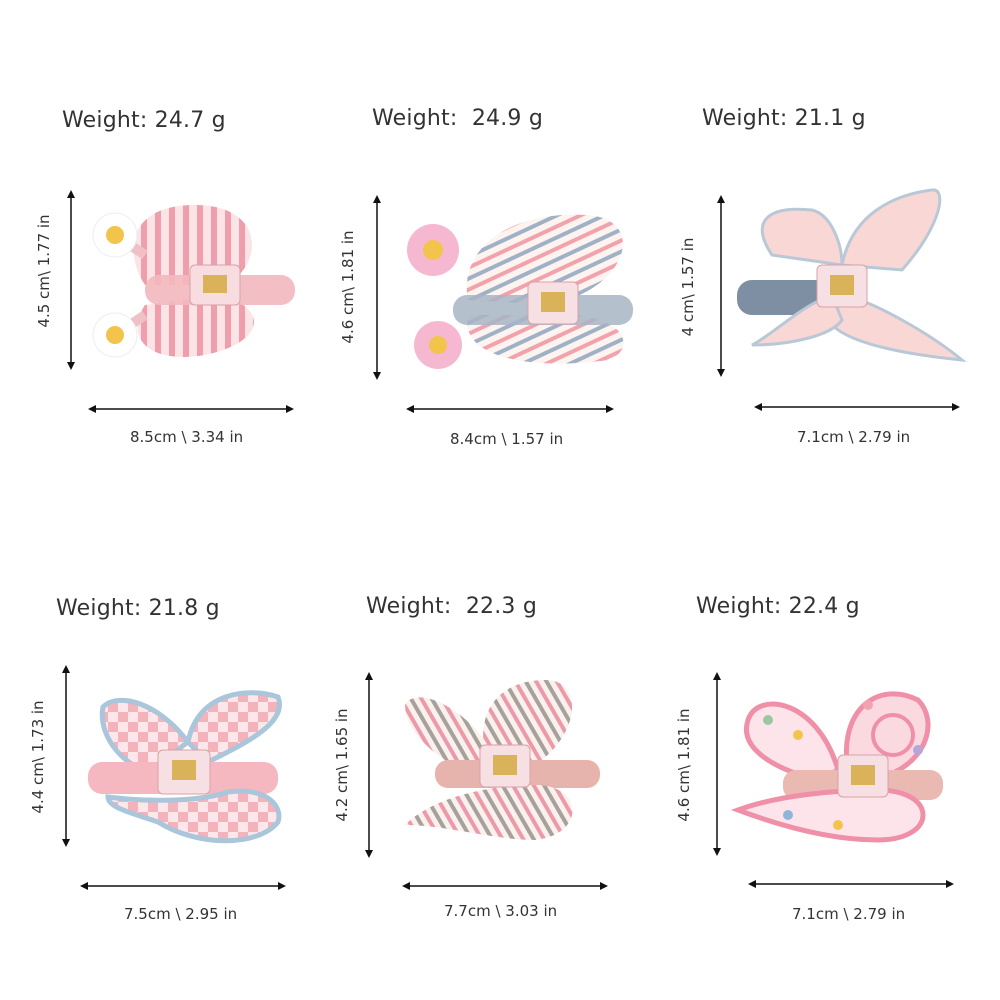 This screenshot has width=1000, height=1000. What do you see at coordinates (688, 287) in the screenshot?
I see `height-label: 4 cm\ 1.57 in` at bounding box center [688, 287].